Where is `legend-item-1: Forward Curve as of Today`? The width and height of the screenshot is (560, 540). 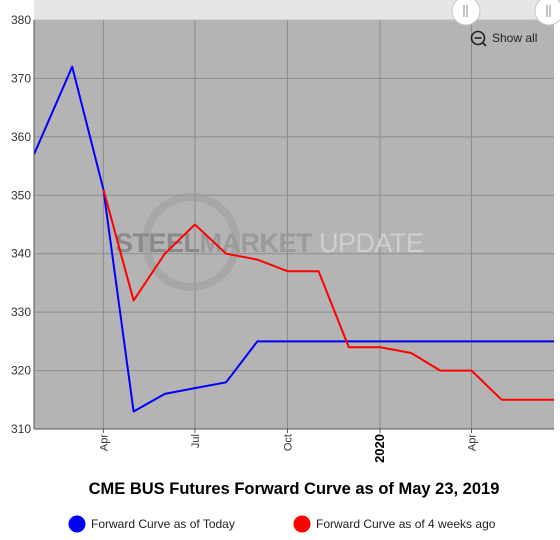 legend-item-1: Forward Curve as of Today is located at coordinates (152, 524).